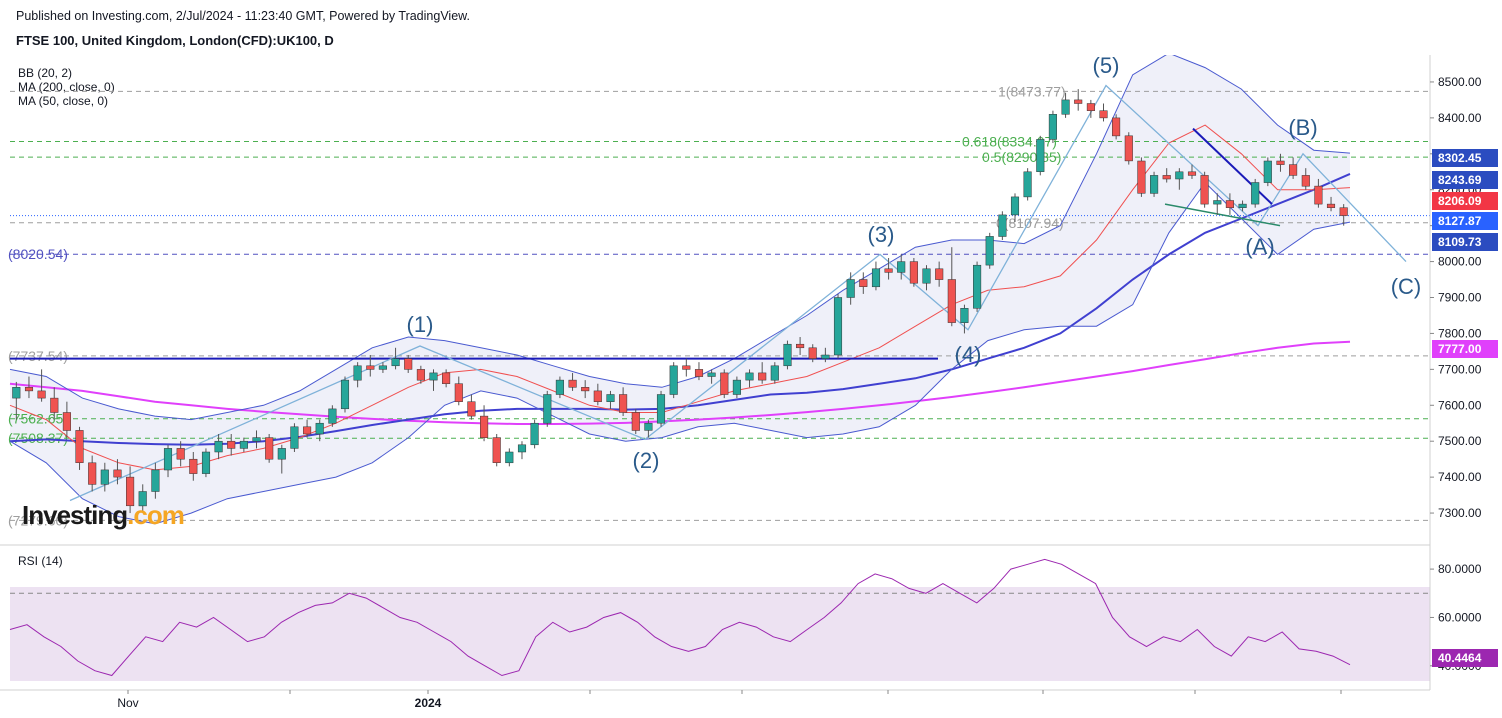  What do you see at coordinates (66, 87) in the screenshot?
I see `indicator-ma200: MA (200, close, 0)` at bounding box center [66, 87].